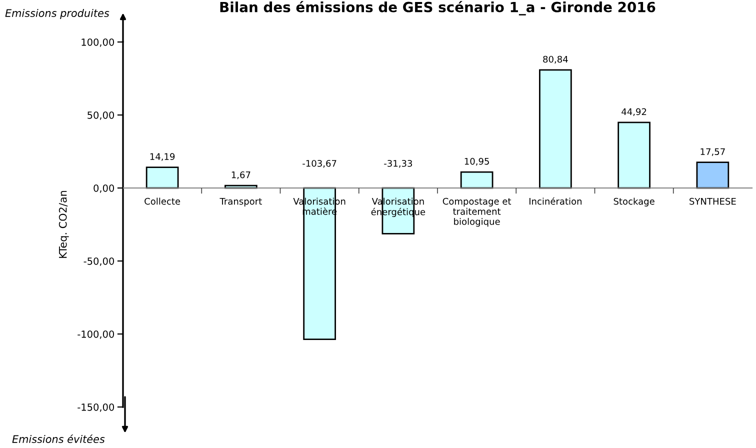  Describe the element at coordinates (241, 175) in the screenshot. I see `data-label: 1,67` at that location.